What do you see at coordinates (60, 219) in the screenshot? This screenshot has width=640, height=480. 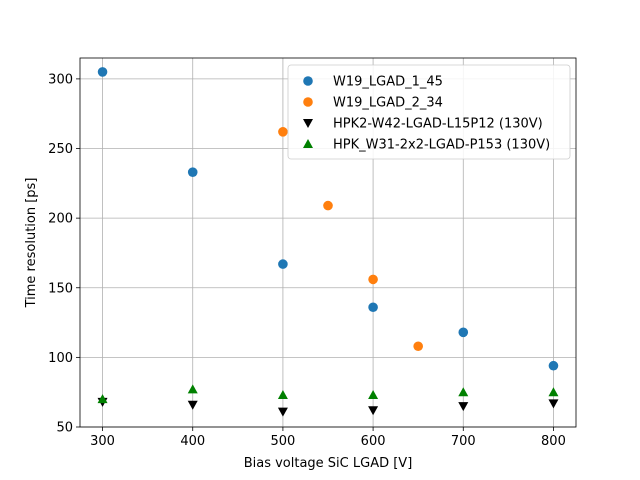 I see `y-tick-label: 200` at bounding box center [60, 219].